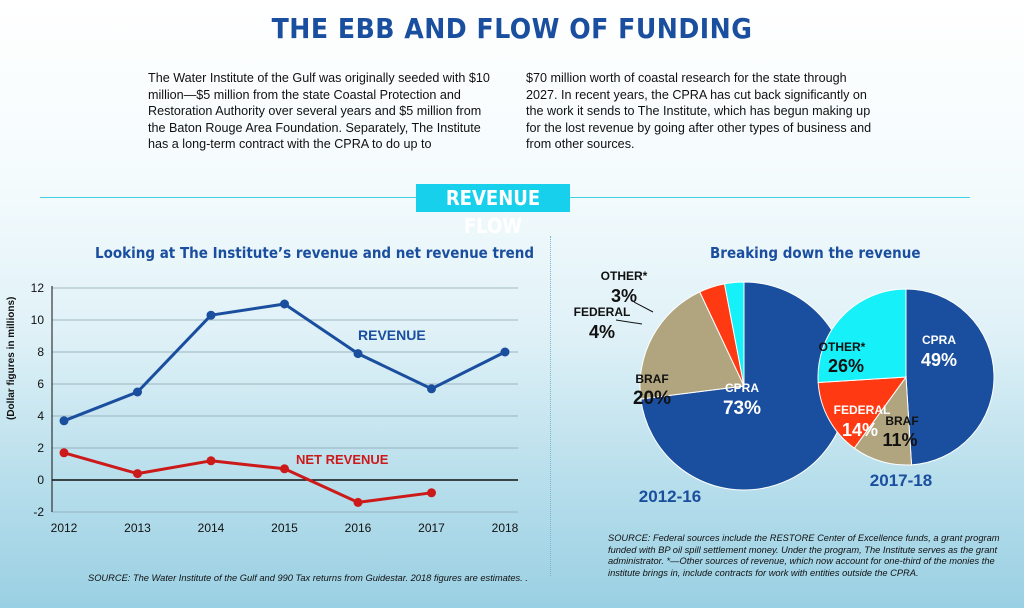 The image size is (1024, 608). Describe the element at coordinates (901, 480) in the screenshot. I see `pie-year-label: 2017-18` at that location.